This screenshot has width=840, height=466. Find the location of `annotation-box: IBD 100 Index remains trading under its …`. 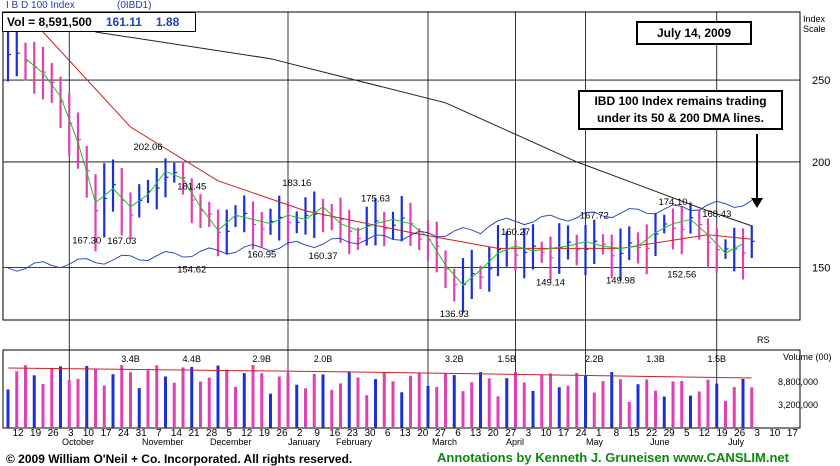

annotation-box: IBD 100 Index remains trading under its … is located at coordinates (680, 110).